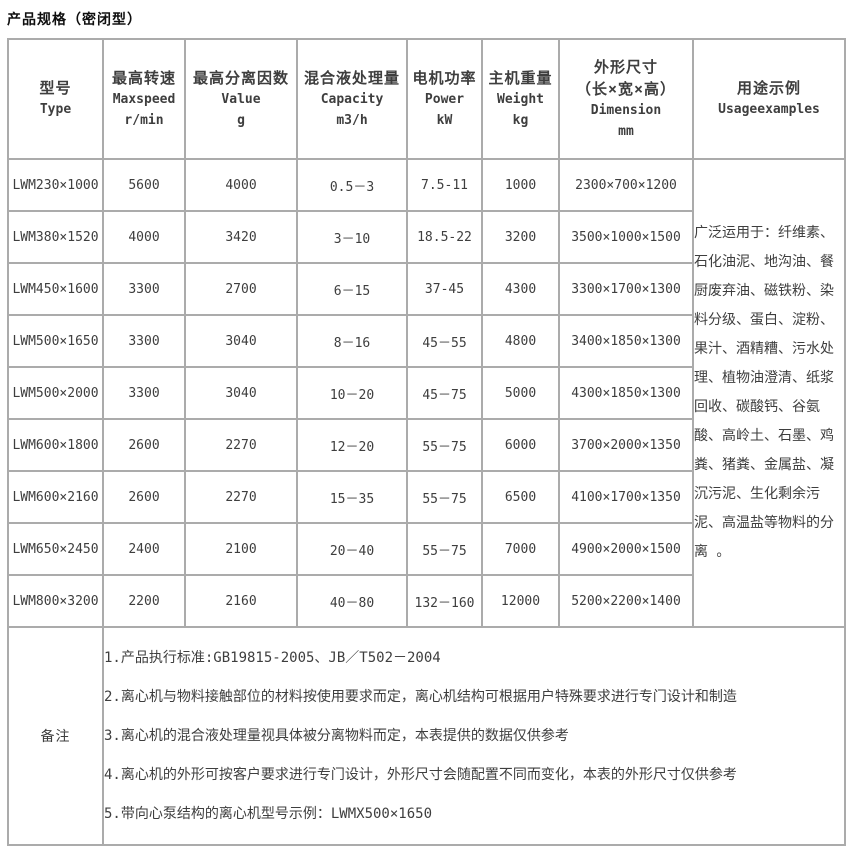  What do you see at coordinates (55, 601) in the screenshot?
I see `model-cell: LWM800×3200` at bounding box center [55, 601].